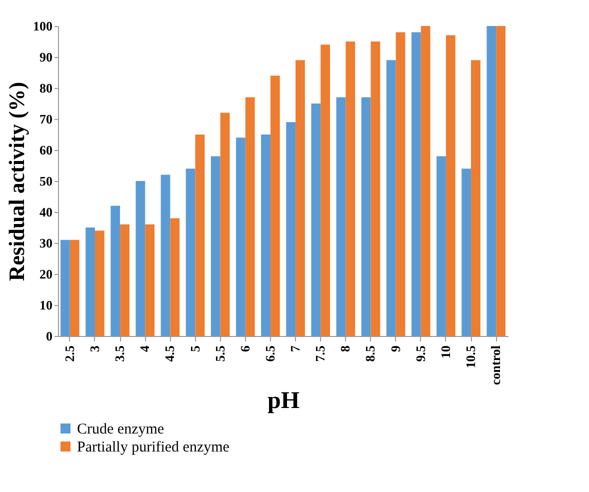 The width and height of the screenshot is (589, 492). I want to click on x-tick-label: 7.5, so click(320, 353).